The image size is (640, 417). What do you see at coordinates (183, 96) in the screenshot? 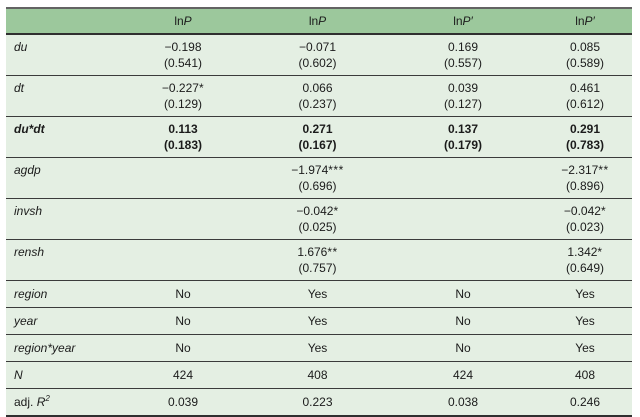
I see `cell-dt-col1: −0.227* (0.129)` at bounding box center [183, 96].